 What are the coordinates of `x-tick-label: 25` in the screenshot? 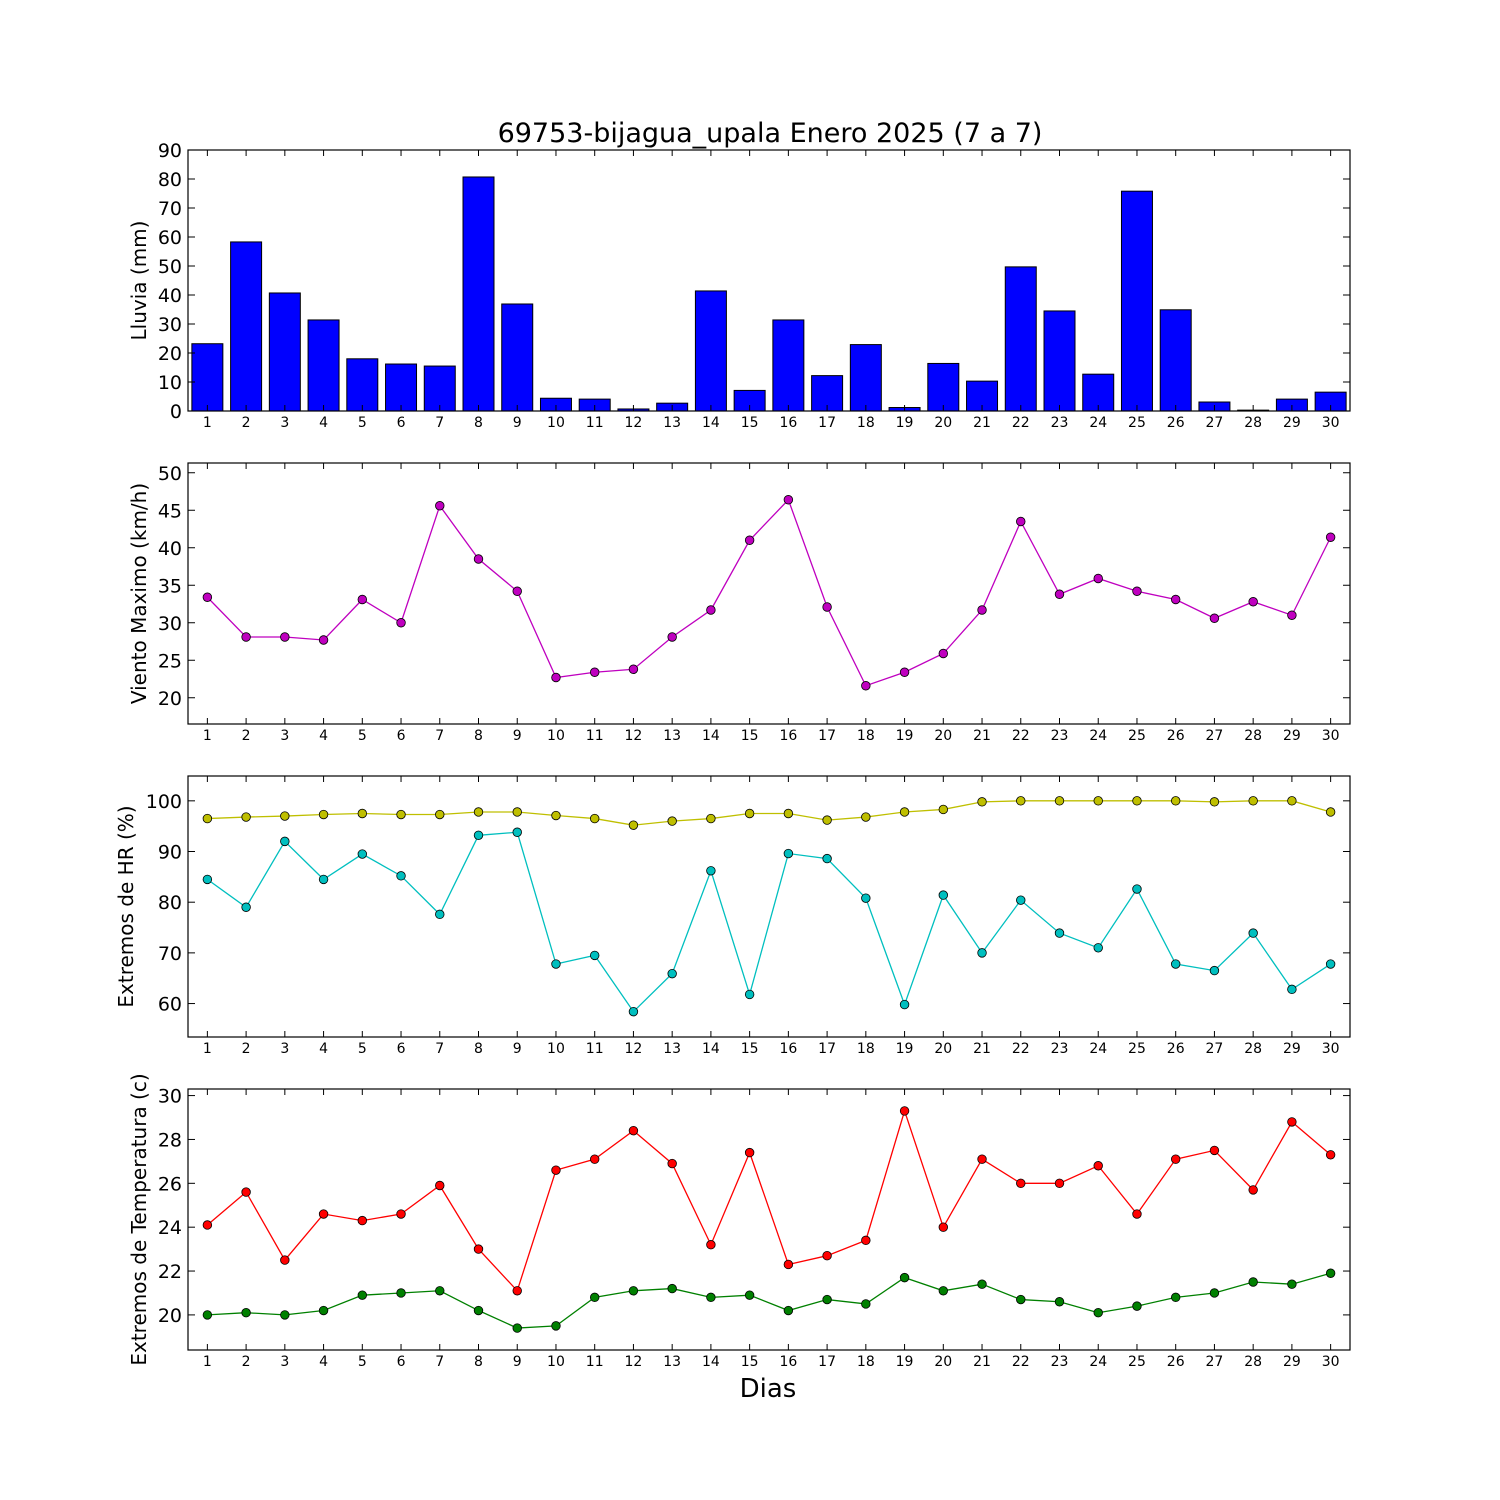 It's located at (1137, 736).